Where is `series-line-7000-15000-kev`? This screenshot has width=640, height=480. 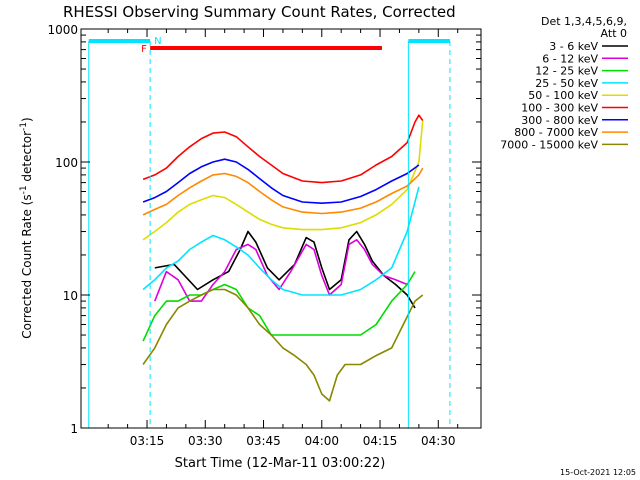
series-line-7000-15000-kev is located at coordinates (283, 345).